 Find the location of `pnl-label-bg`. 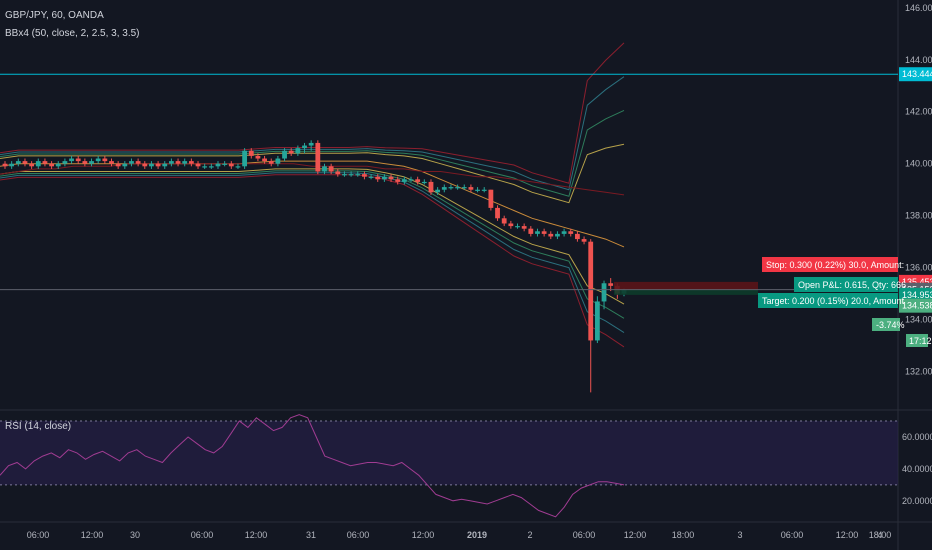

pnl-label-bg is located at coordinates (846, 284).